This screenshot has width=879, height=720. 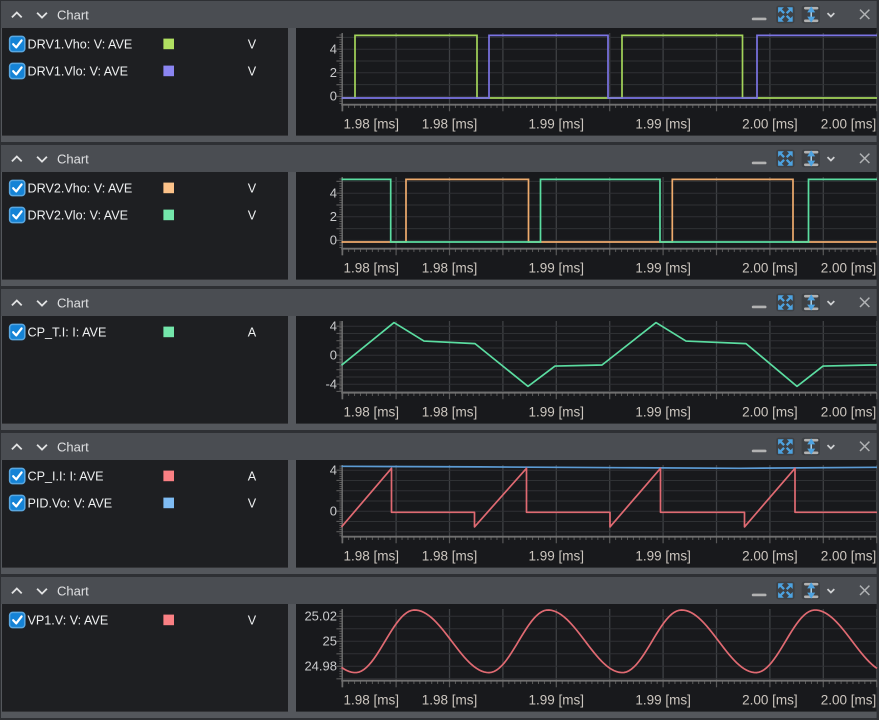 What do you see at coordinates (78, 215) in the screenshot?
I see `svg-text: DRV2.Vlo: V: AVE` at bounding box center [78, 215].